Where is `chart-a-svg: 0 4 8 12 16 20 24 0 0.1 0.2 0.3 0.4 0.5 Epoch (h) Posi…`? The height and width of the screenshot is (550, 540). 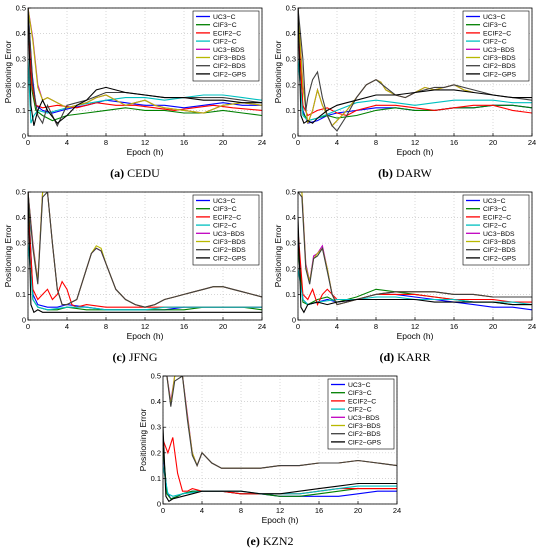 chart-a-svg: 0 4 8 12 16 20 24 0 0.1 0.2 0.3 0.4 0.5 Epoch (h) Posi… is located at coordinates (134, 81).